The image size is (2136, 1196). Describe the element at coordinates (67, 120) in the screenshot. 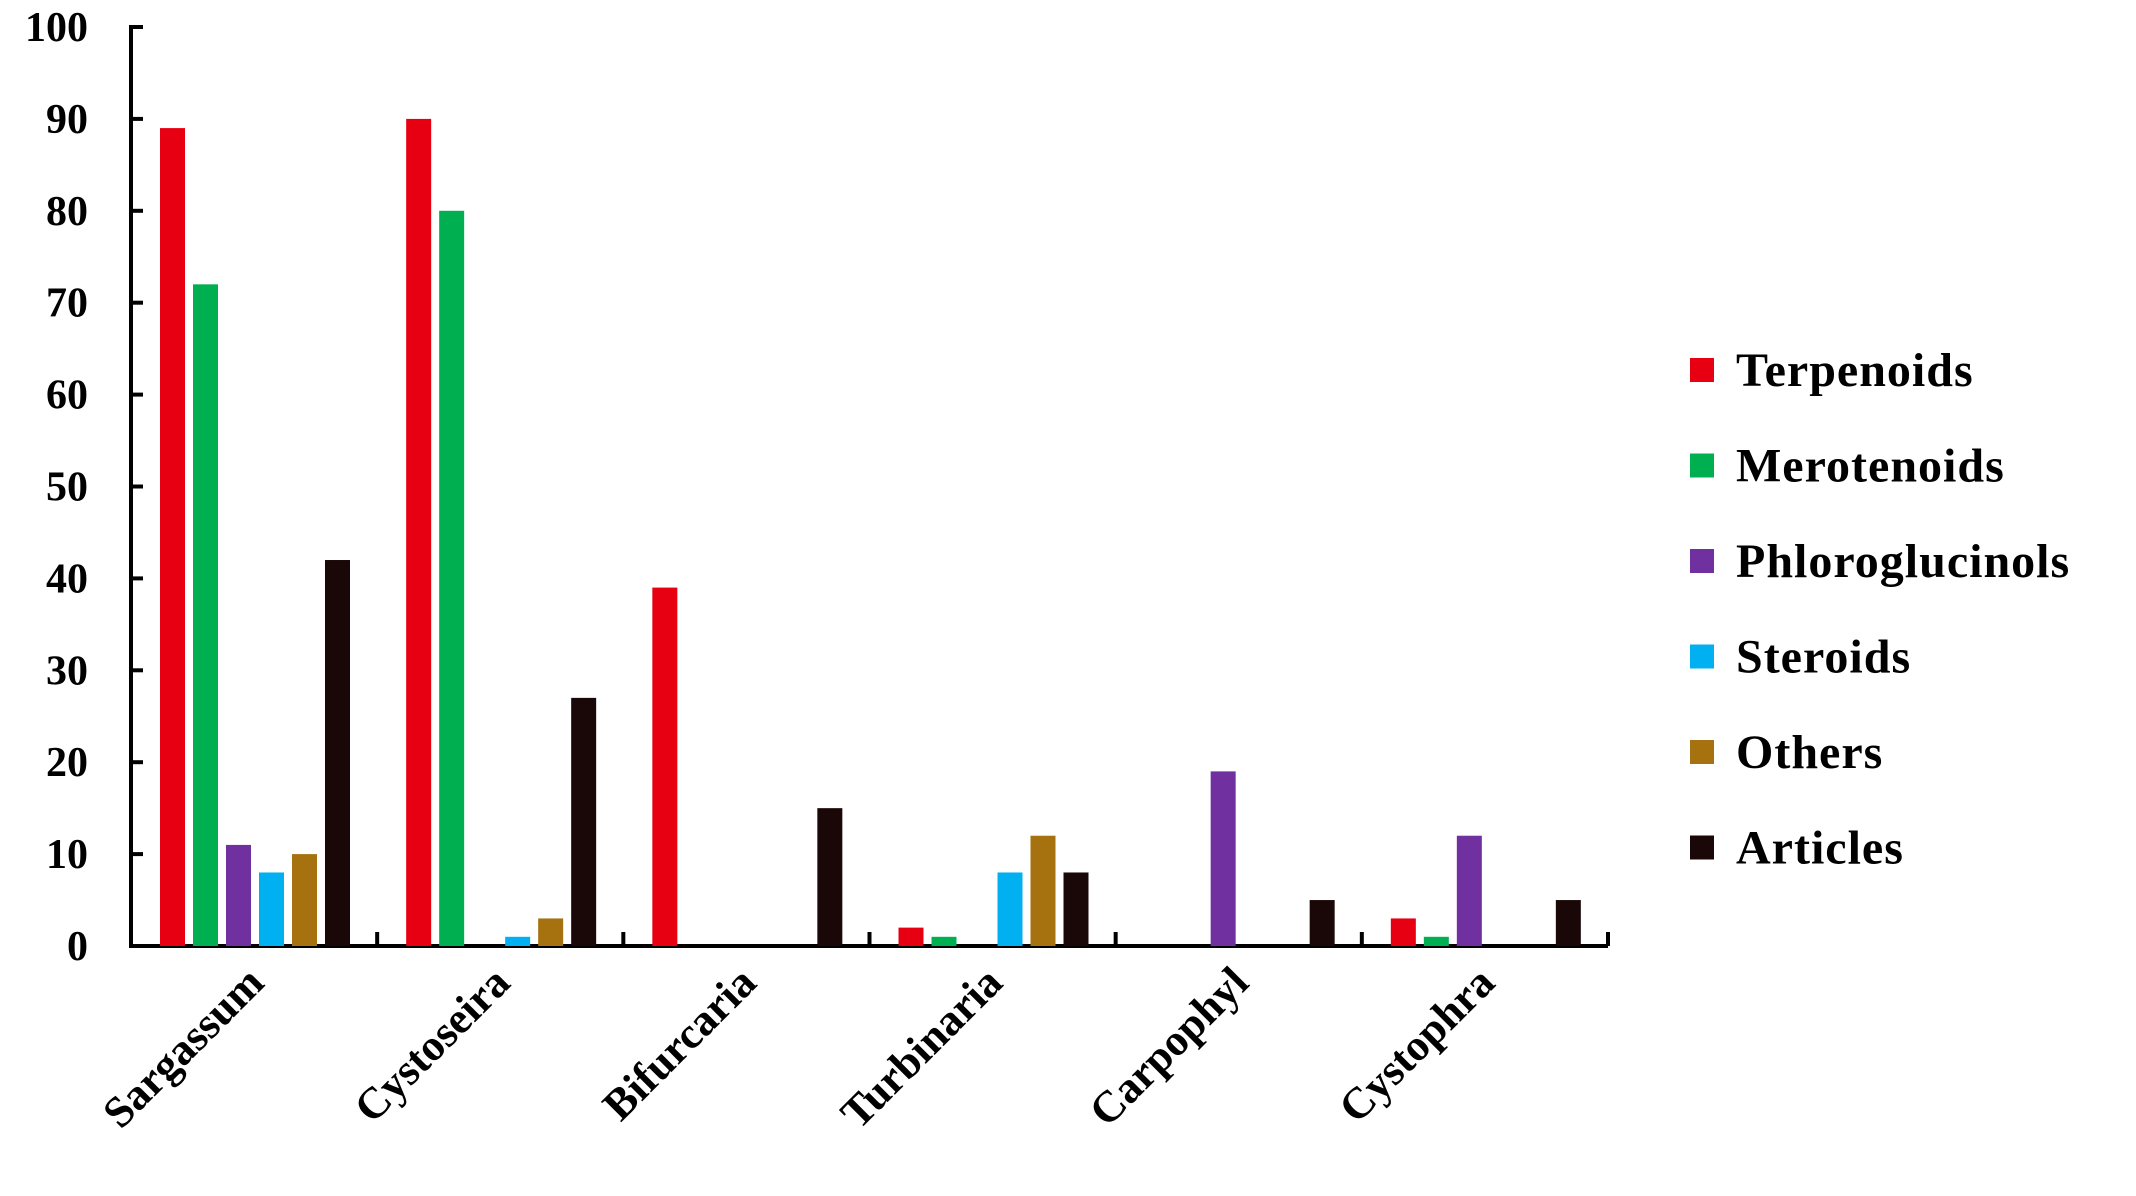

I see `y-tick-label: 90` at that location.